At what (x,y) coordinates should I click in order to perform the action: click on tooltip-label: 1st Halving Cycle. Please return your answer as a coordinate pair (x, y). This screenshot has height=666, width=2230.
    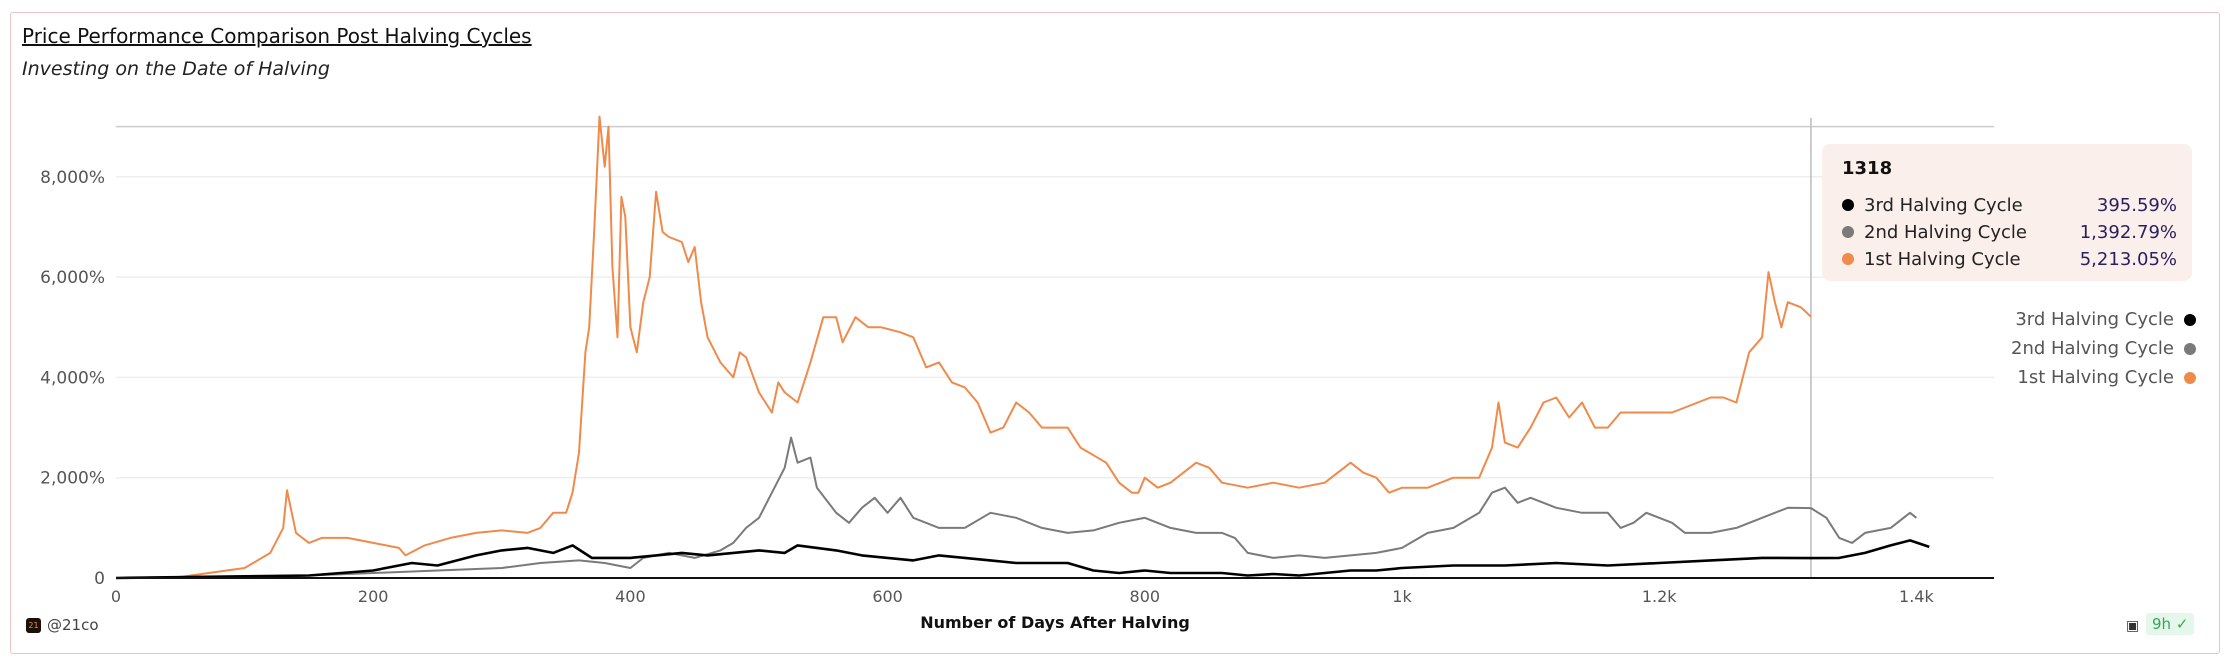
    Looking at the image, I should click on (1942, 259).